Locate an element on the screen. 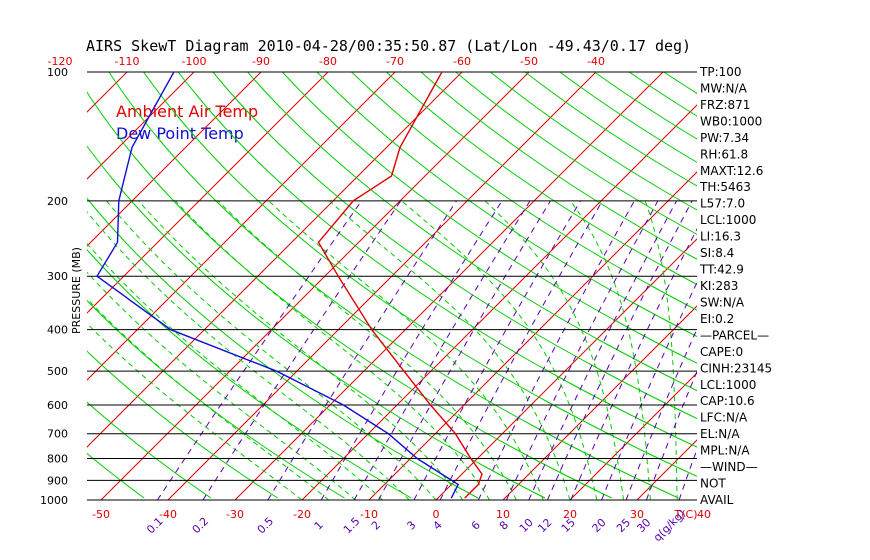  top-temp-tick-label: -50 is located at coordinates (529, 61).